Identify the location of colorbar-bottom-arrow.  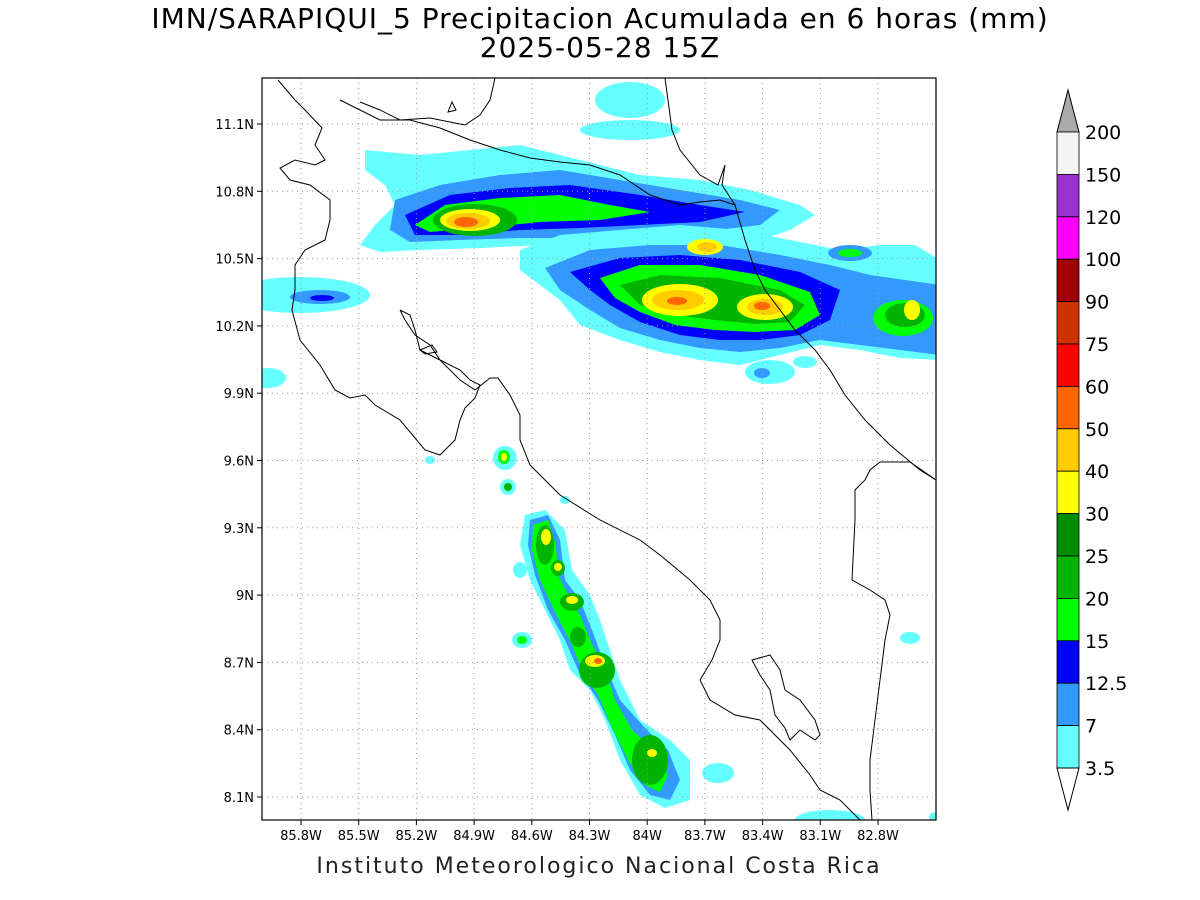
(1068, 789).